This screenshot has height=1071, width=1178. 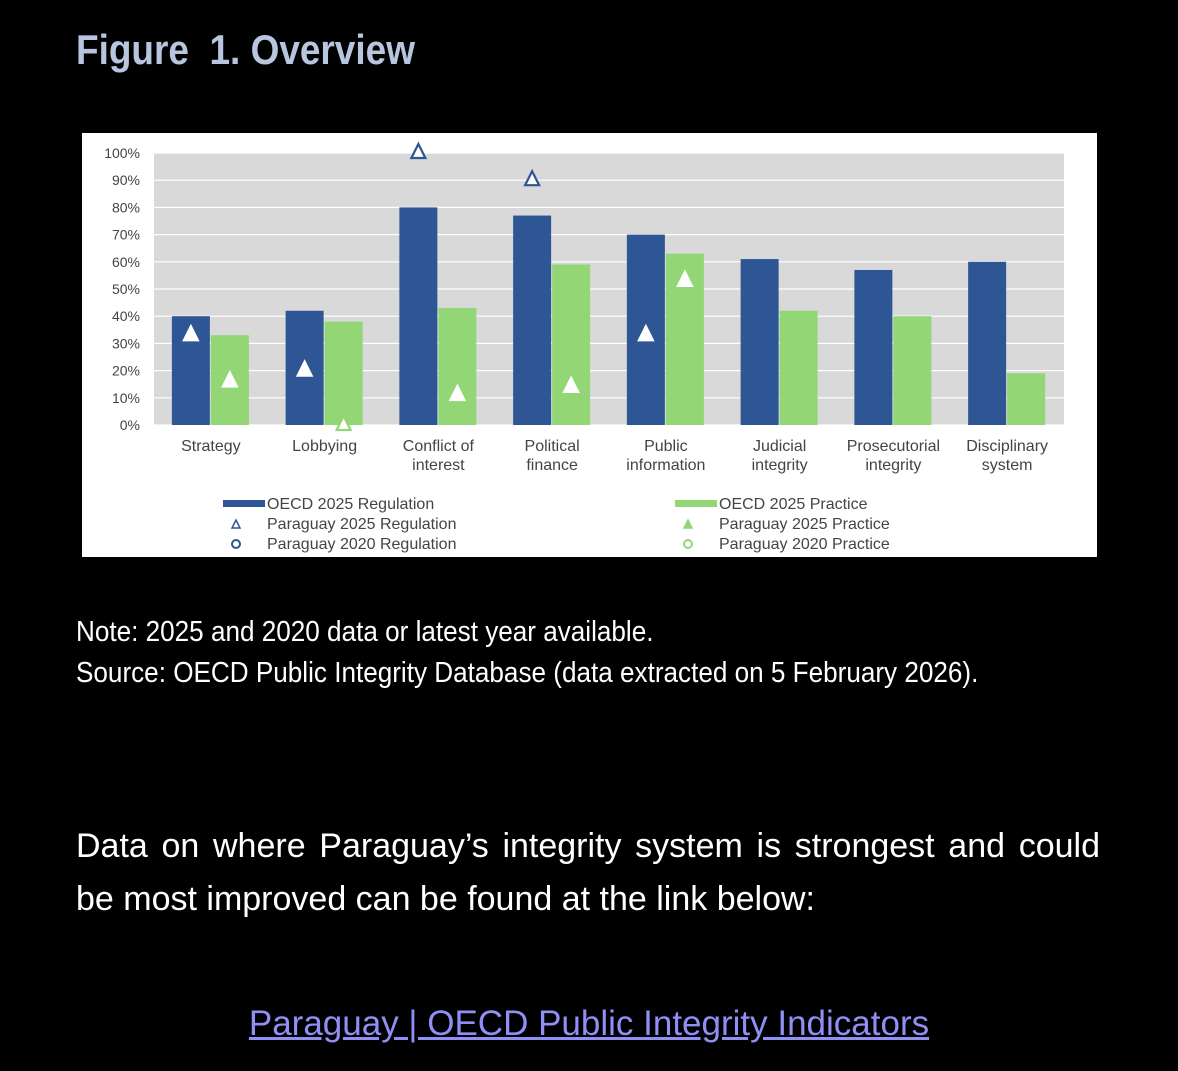 I want to click on x-tick-label: system, so click(x=1007, y=465).